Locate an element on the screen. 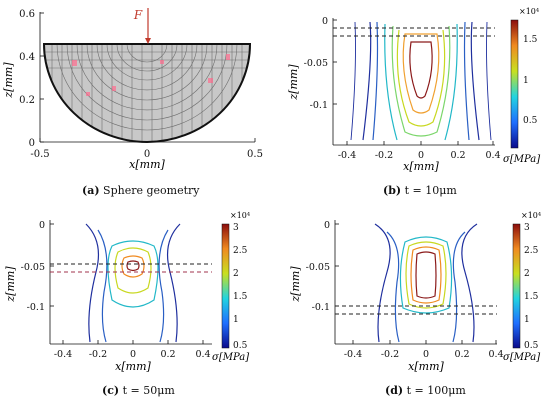 Image resolution: width=550 pixels, height=404 pixels. sphere-body is located at coordinates (147, 93).